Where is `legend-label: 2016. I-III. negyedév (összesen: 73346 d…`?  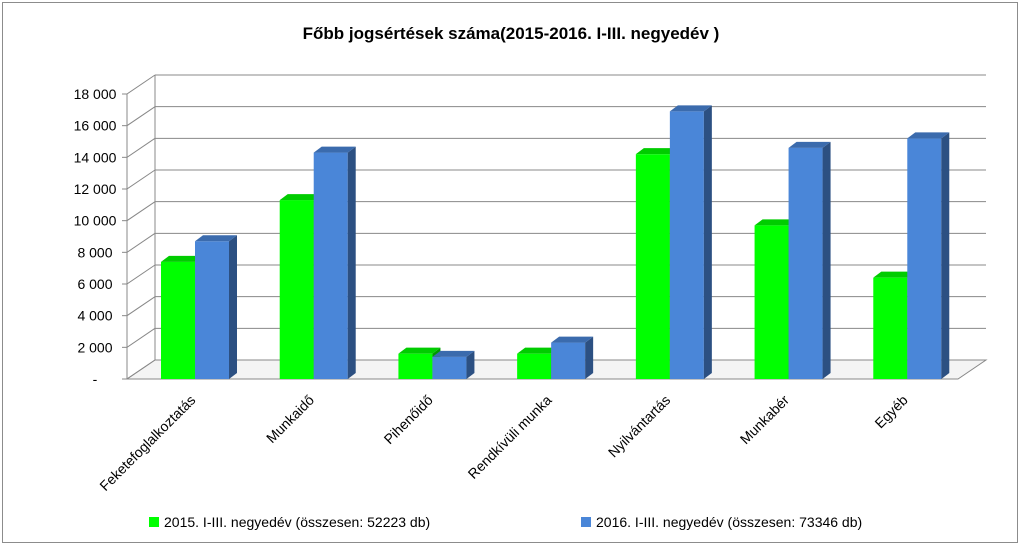 legend-label: 2016. I-III. negyedév (összesen: 73346 d… is located at coordinates (729, 522).